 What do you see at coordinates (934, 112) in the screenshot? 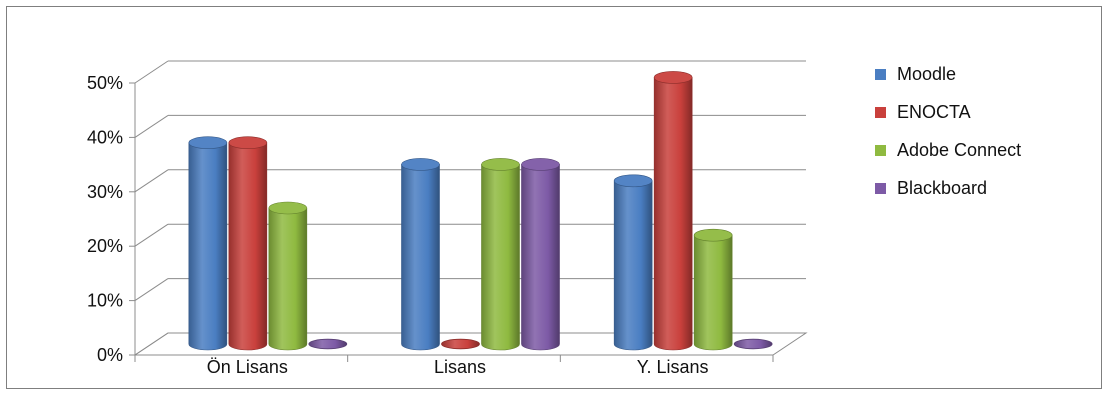
I see `legend-label: ENOCTA` at bounding box center [934, 112].